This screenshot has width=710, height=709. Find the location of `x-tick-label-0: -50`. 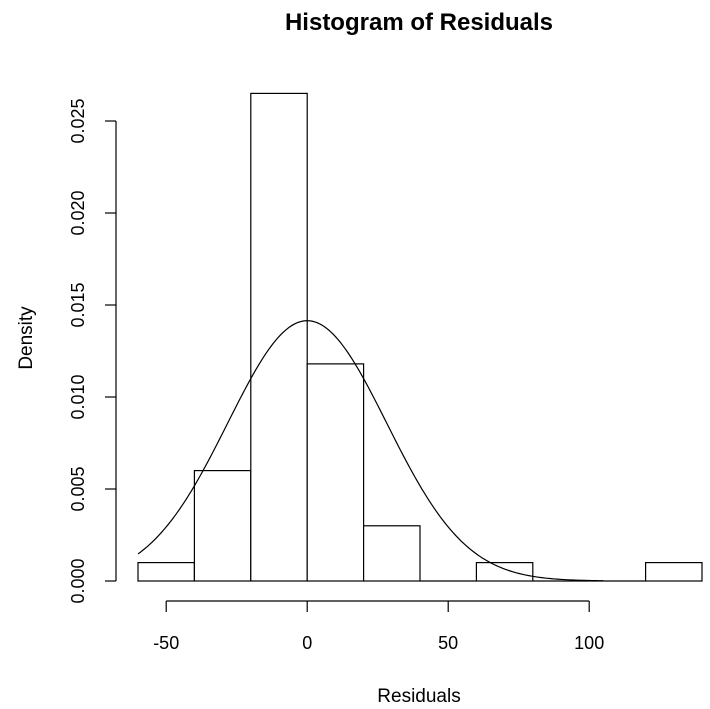

x-tick-label-0: -50 is located at coordinates (166, 643).